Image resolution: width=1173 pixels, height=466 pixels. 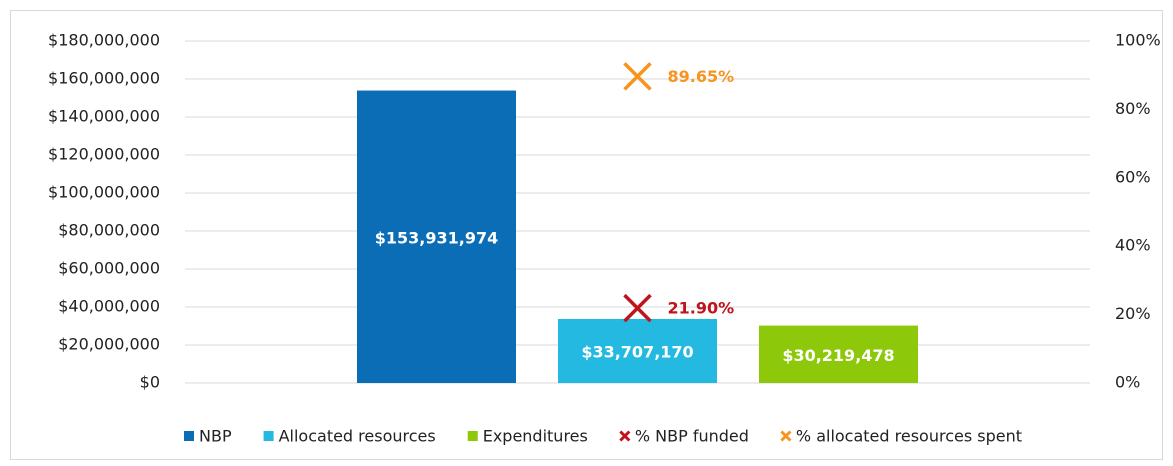 What do you see at coordinates (1133, 176) in the screenshot?
I see `y2-tick-label: 60%` at bounding box center [1133, 176].